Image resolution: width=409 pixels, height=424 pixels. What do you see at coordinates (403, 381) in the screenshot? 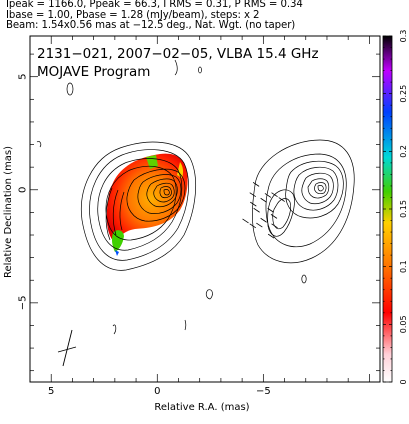
I see `colorbar-label: 0` at bounding box center [403, 381].